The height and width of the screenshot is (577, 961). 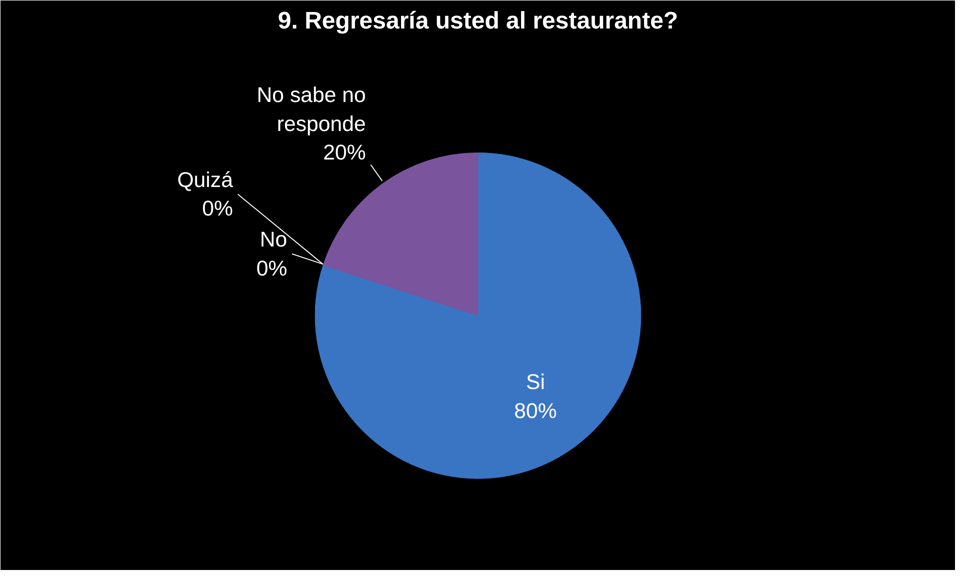 What do you see at coordinates (535, 410) in the screenshot?
I see `data-label: 80%` at bounding box center [535, 410].